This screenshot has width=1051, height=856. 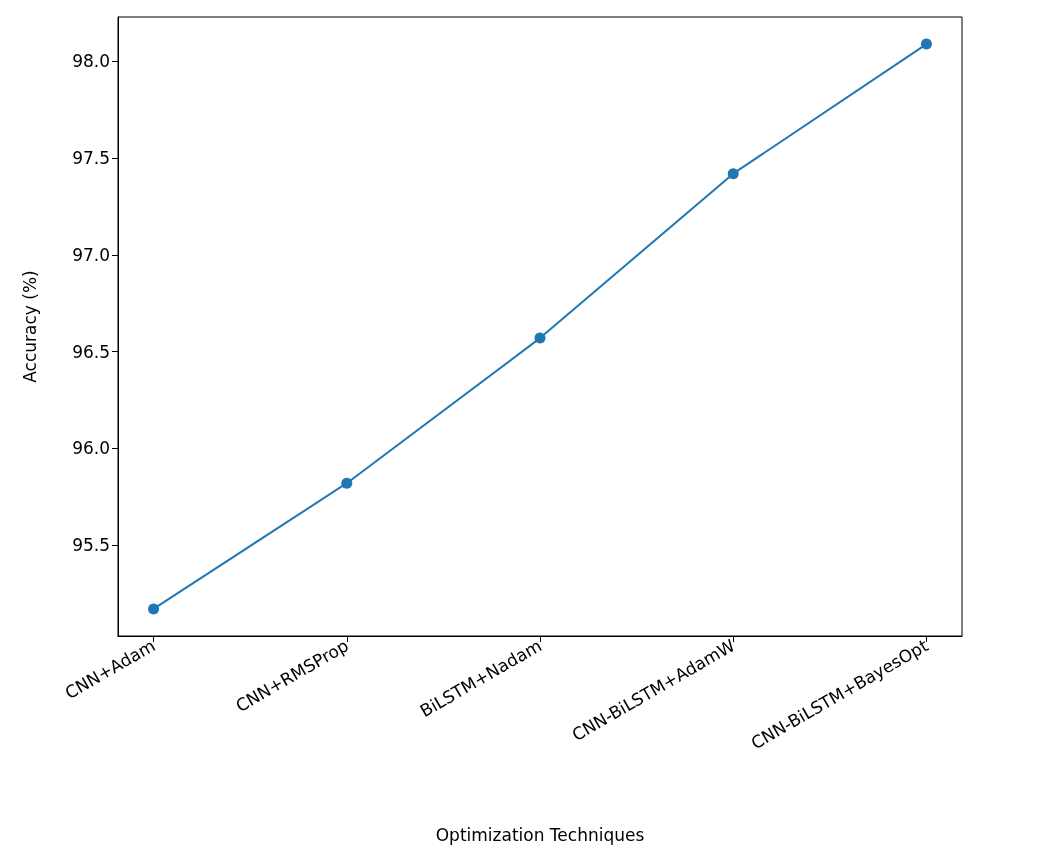 What do you see at coordinates (91, 448) in the screenshot?
I see `y-tick-label: 96.0` at bounding box center [91, 448].